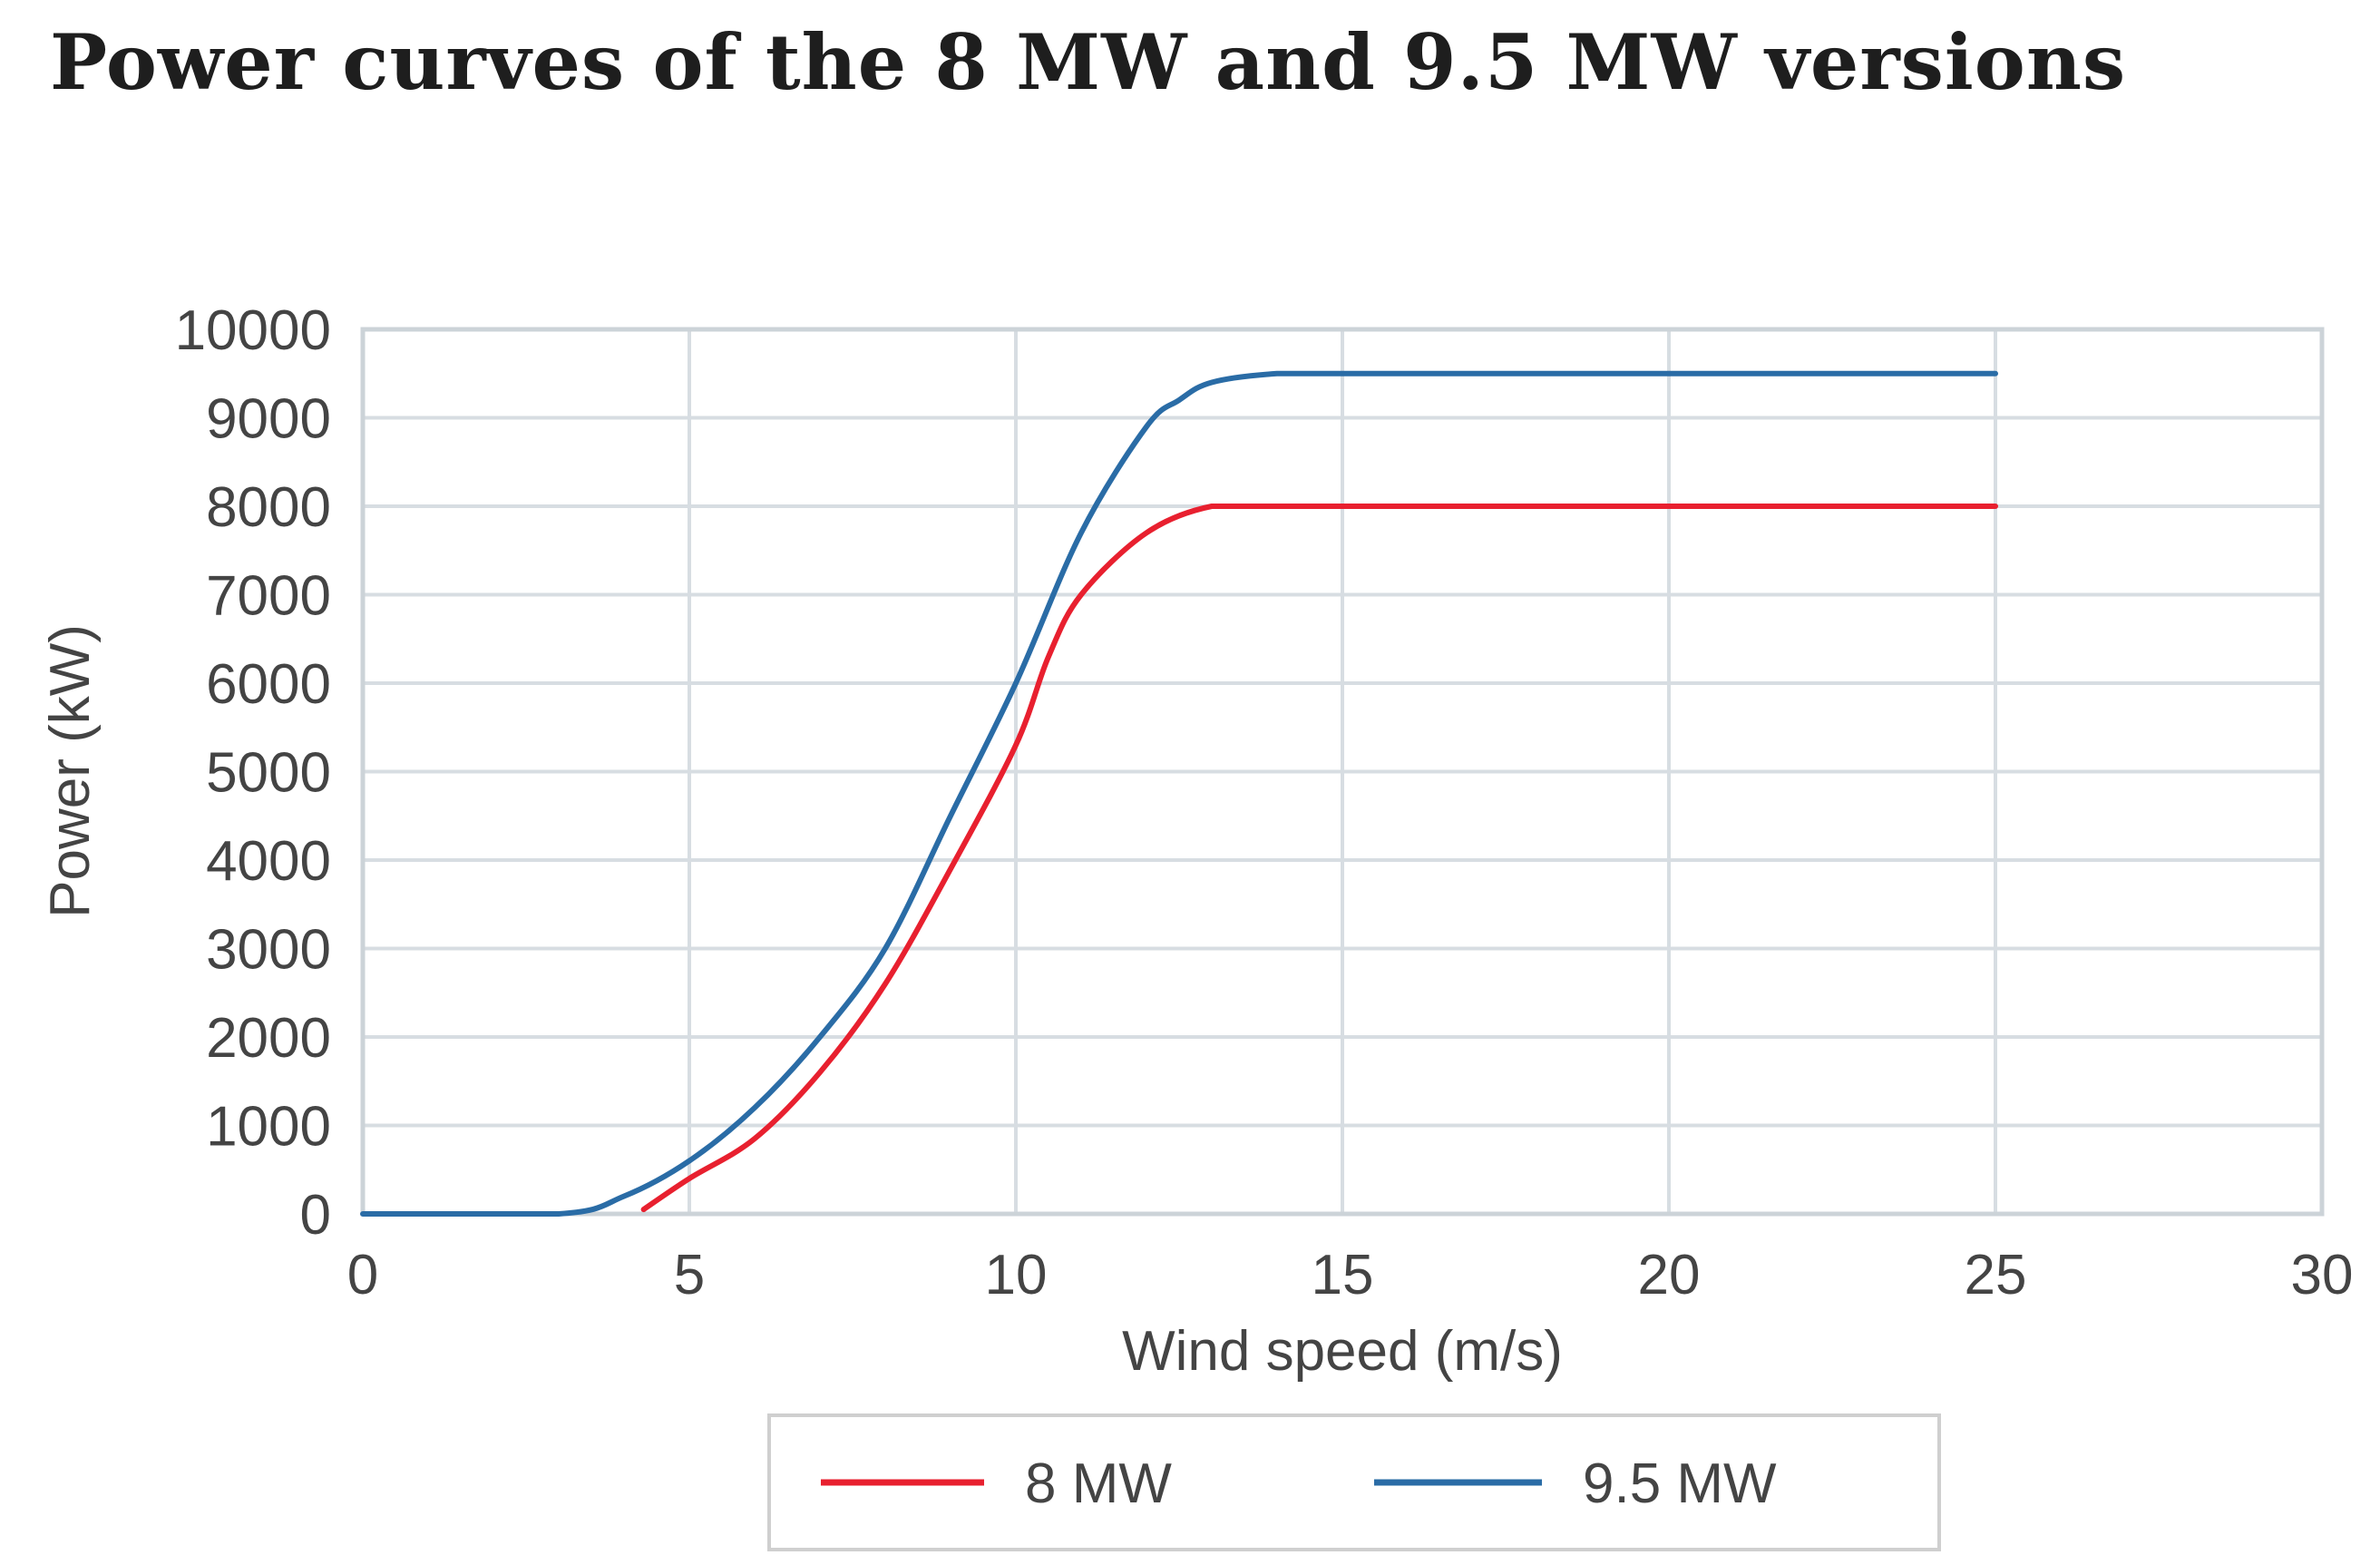 The image size is (2380, 1565). I want to click on legend: 8 MW 9.5 MW, so click(1354, 1482).